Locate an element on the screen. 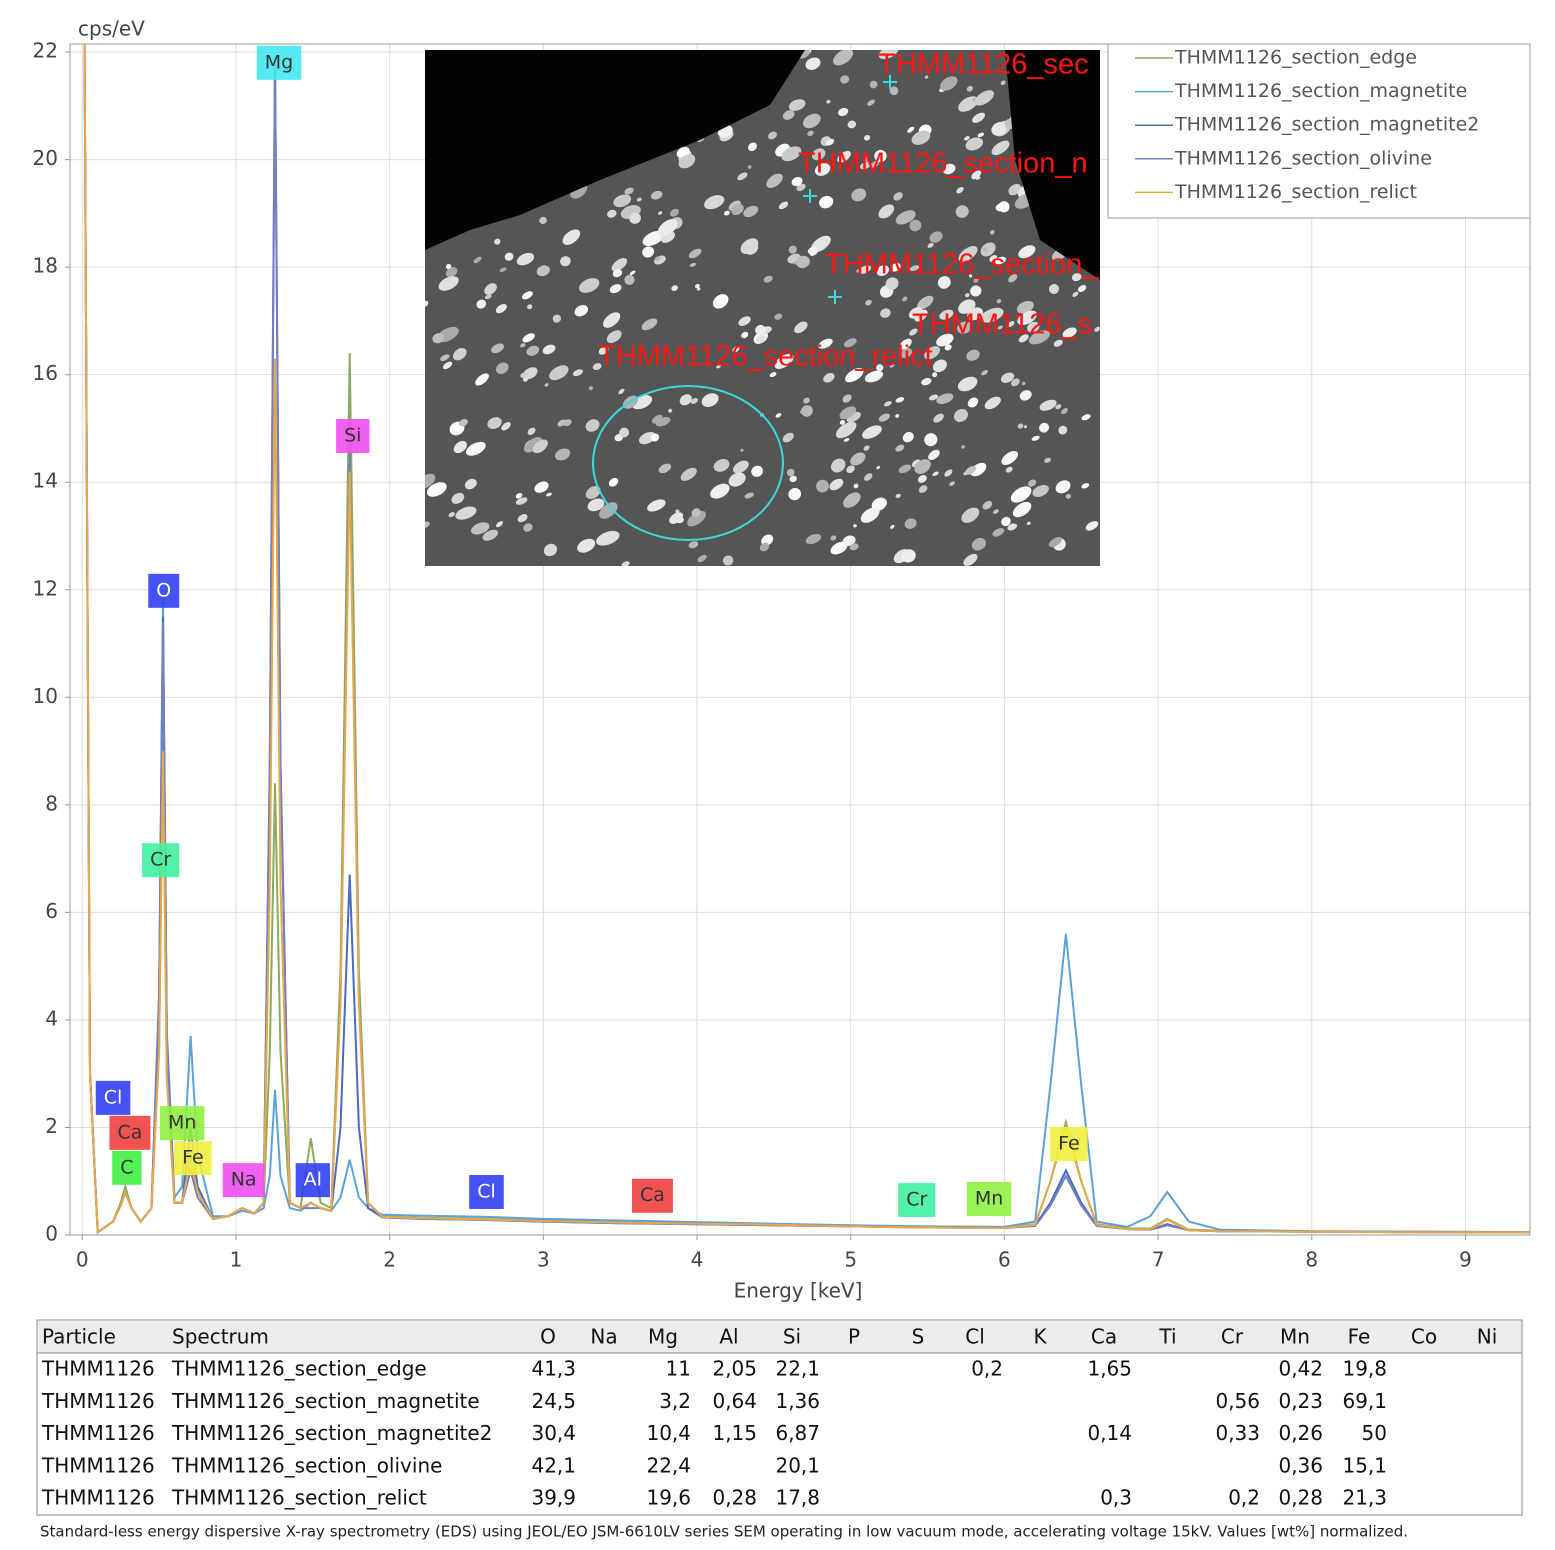  column-header: Ni is located at coordinates (1487, 1337).